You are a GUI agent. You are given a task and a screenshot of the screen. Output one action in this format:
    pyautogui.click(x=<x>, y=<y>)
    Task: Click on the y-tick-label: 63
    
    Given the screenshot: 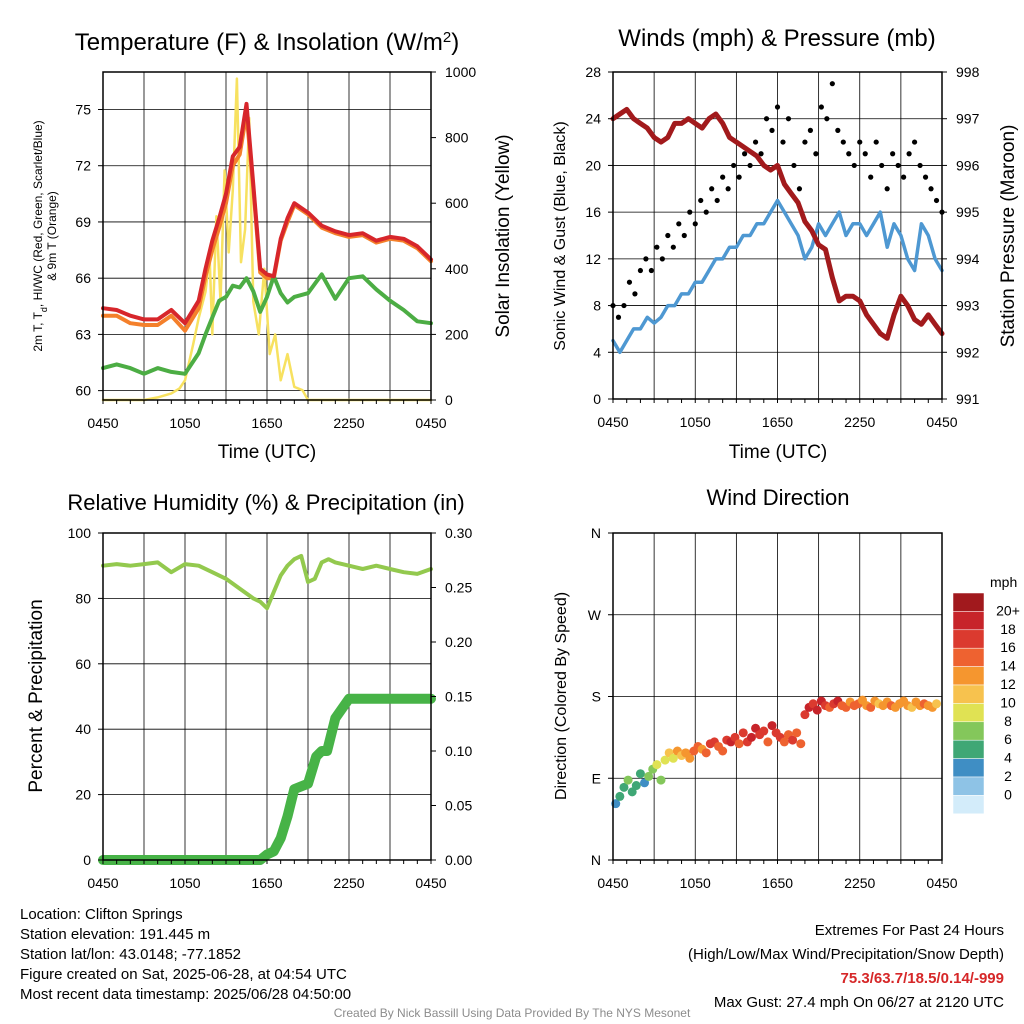 What is the action you would take?
    pyautogui.click(x=83, y=334)
    